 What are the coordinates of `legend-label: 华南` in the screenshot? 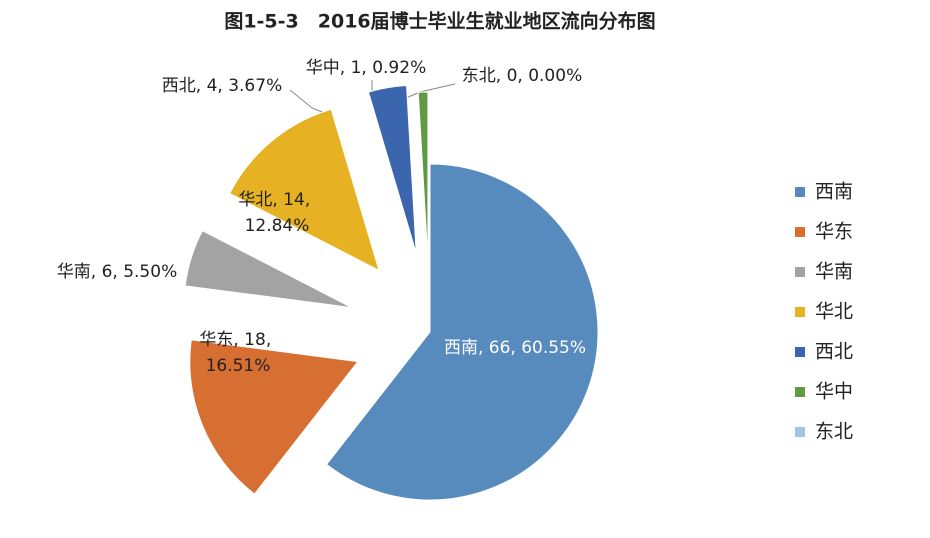 It's located at (834, 272).